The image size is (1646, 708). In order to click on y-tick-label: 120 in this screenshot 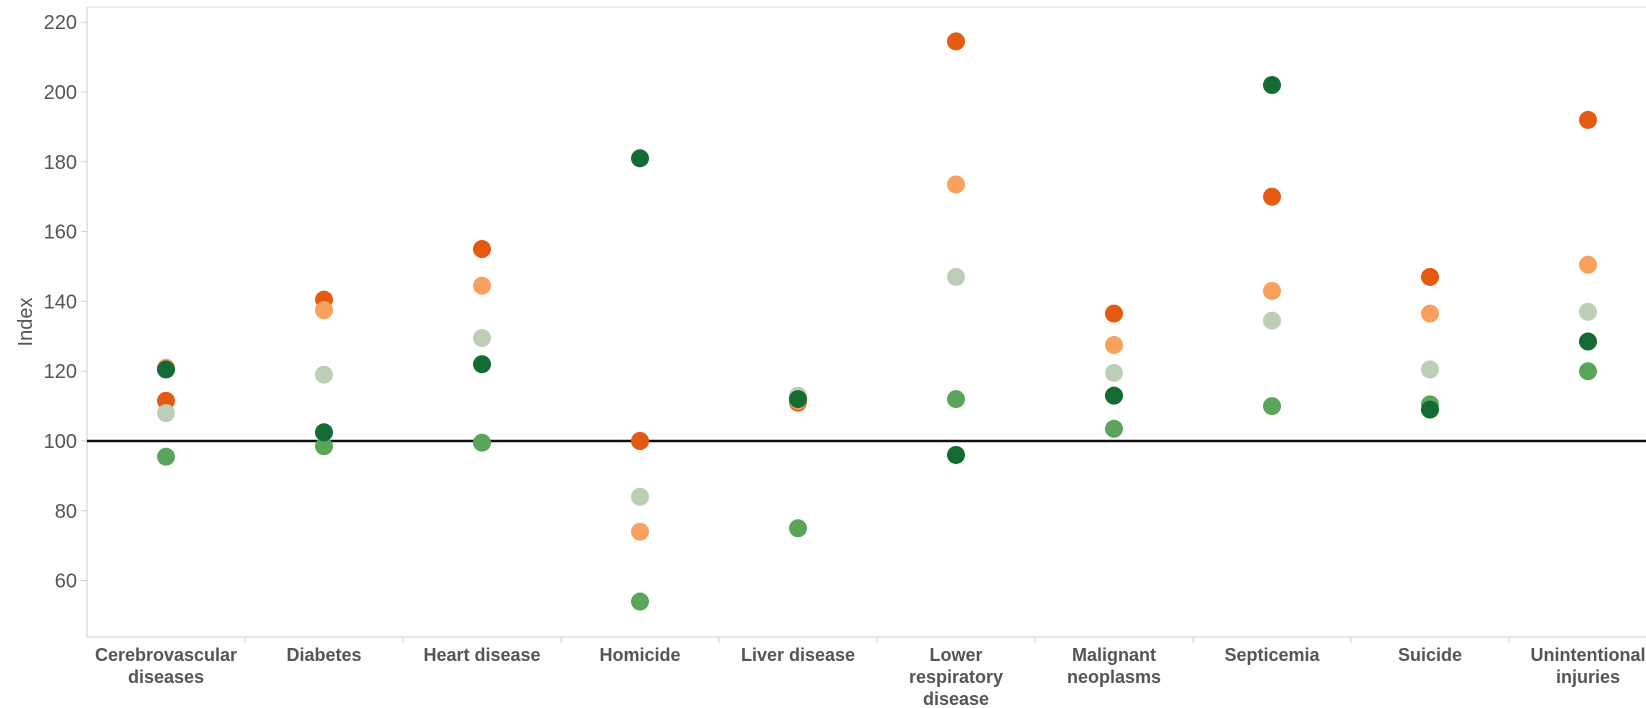, I will do `click(60, 372)`.